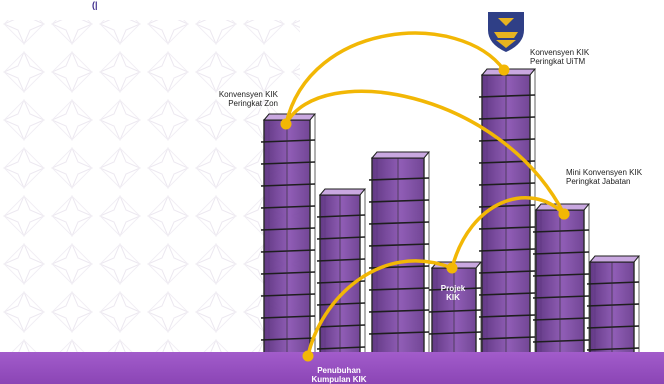 The width and height of the screenshot is (664, 384). Describe the element at coordinates (95, 5) in the screenshot. I see `header-mark: (|` at that location.